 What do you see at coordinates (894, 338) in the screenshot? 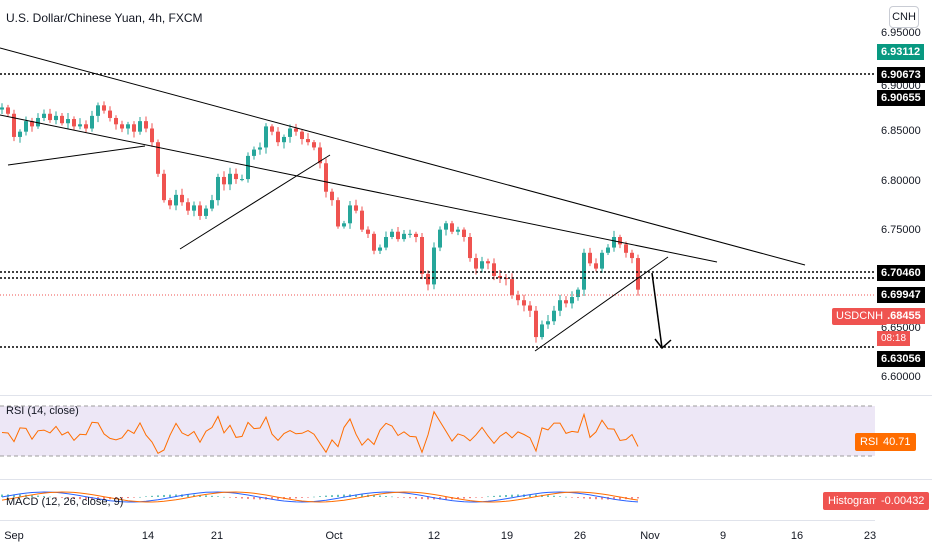
I see `bar-countdown: 08:18` at bounding box center [894, 338].